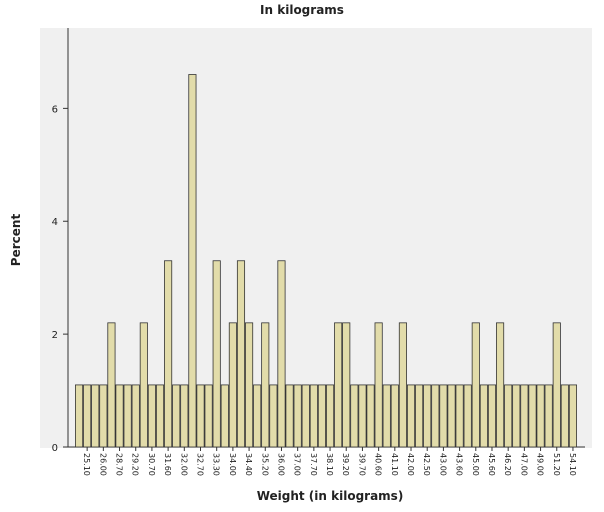 This screenshot has height=512, width=604. I want to click on x-tick-label: 39.70, so click(361, 464).